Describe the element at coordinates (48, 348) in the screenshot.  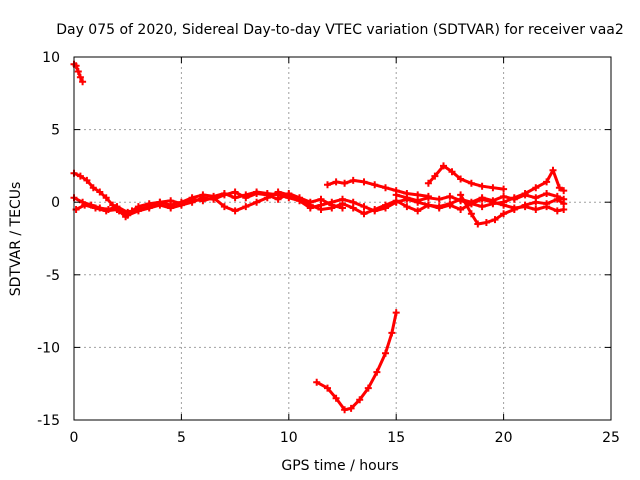
I see `y-tick-label: -10` at that location.